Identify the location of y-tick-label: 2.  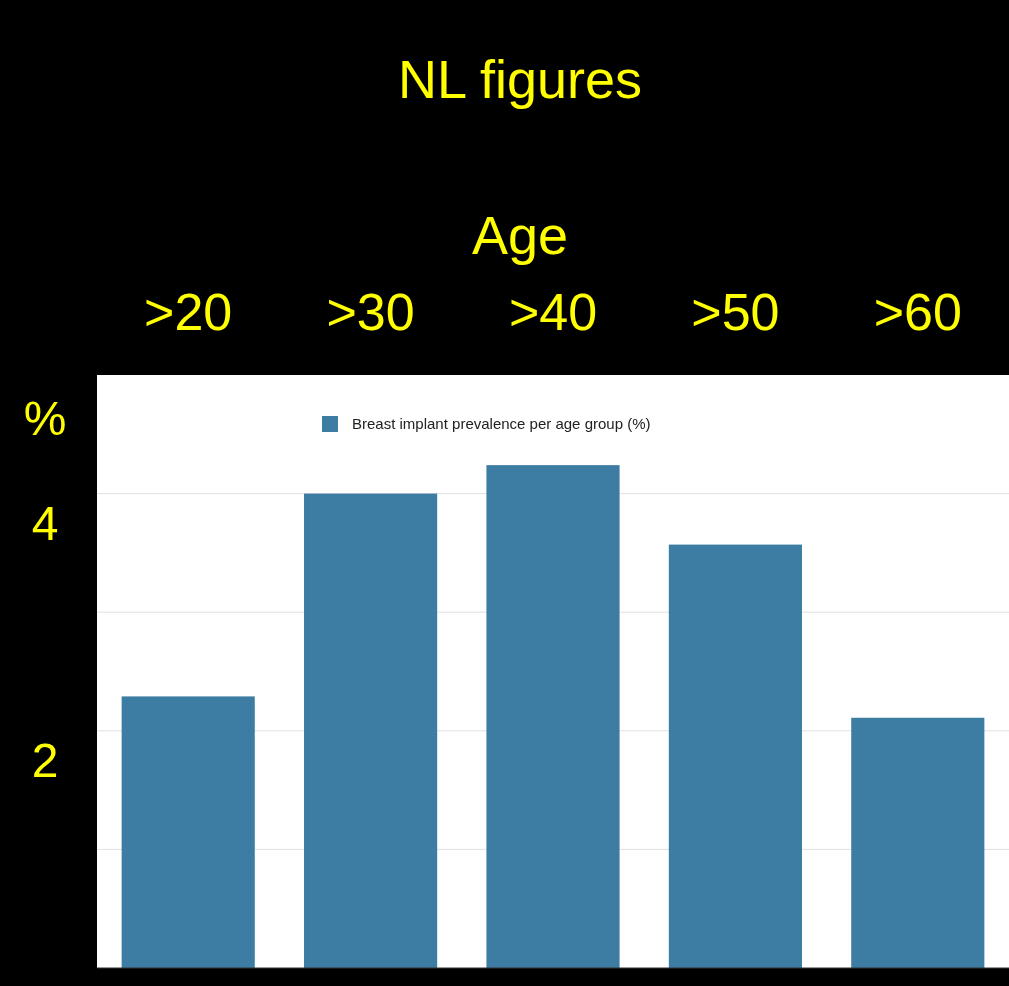
(45, 760).